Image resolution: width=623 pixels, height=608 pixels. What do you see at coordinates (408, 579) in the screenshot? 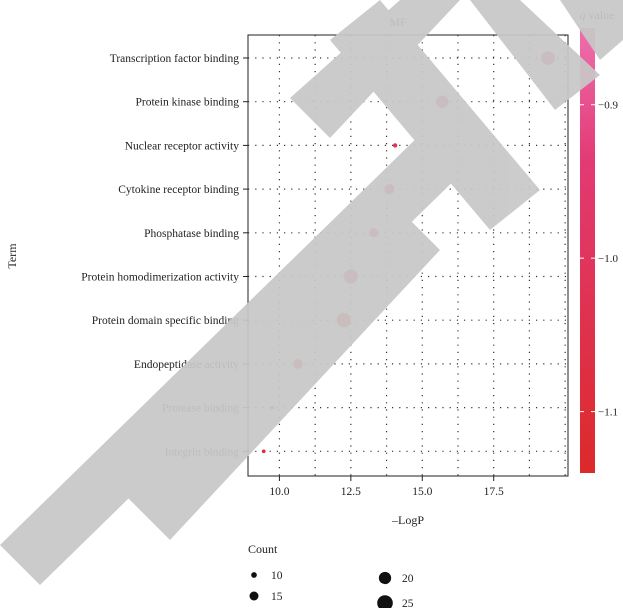
I see `size-legend-label: 20` at bounding box center [408, 579].